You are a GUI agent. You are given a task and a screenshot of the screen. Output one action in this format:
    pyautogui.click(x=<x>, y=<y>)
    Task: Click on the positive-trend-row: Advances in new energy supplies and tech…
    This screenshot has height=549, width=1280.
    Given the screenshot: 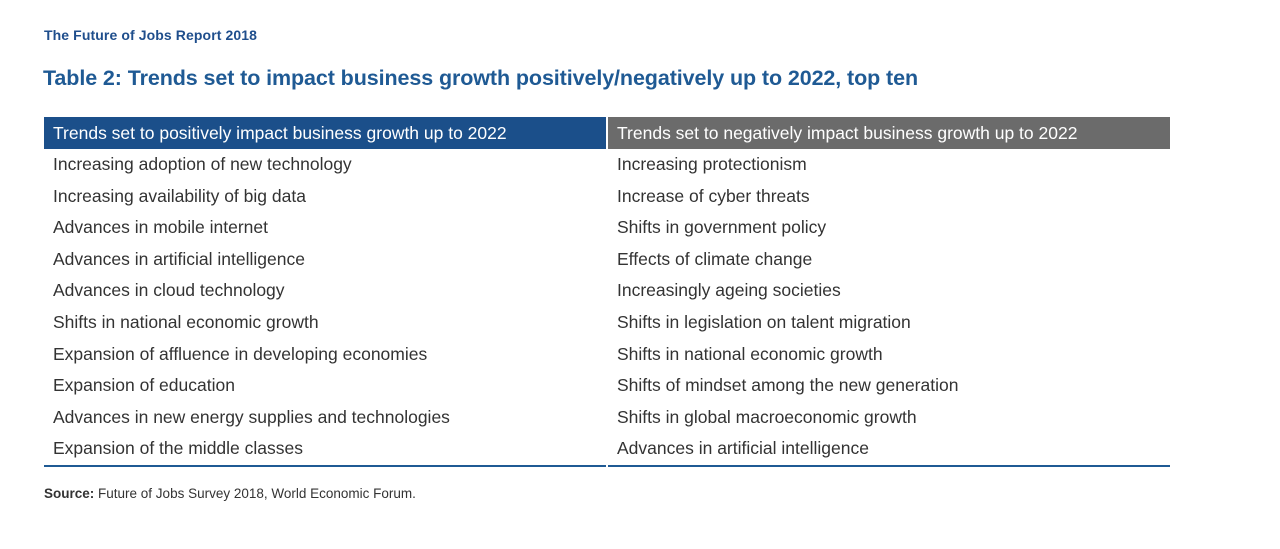 What is the action you would take?
    pyautogui.click(x=251, y=416)
    